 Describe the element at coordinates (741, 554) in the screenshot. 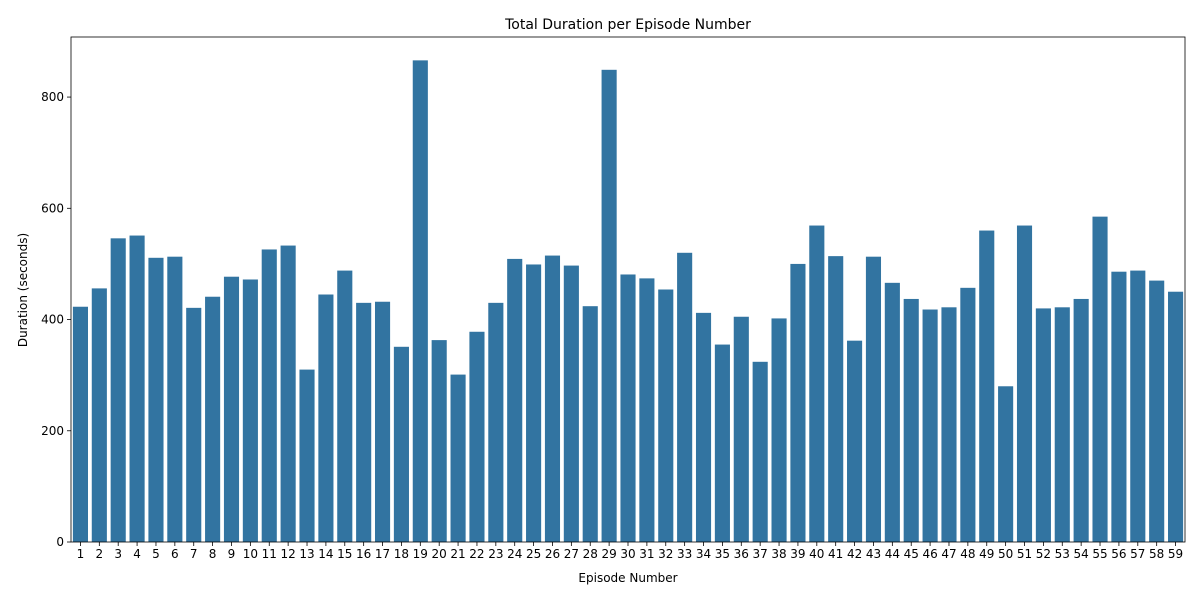

I see `x-tick-label: 36` at that location.